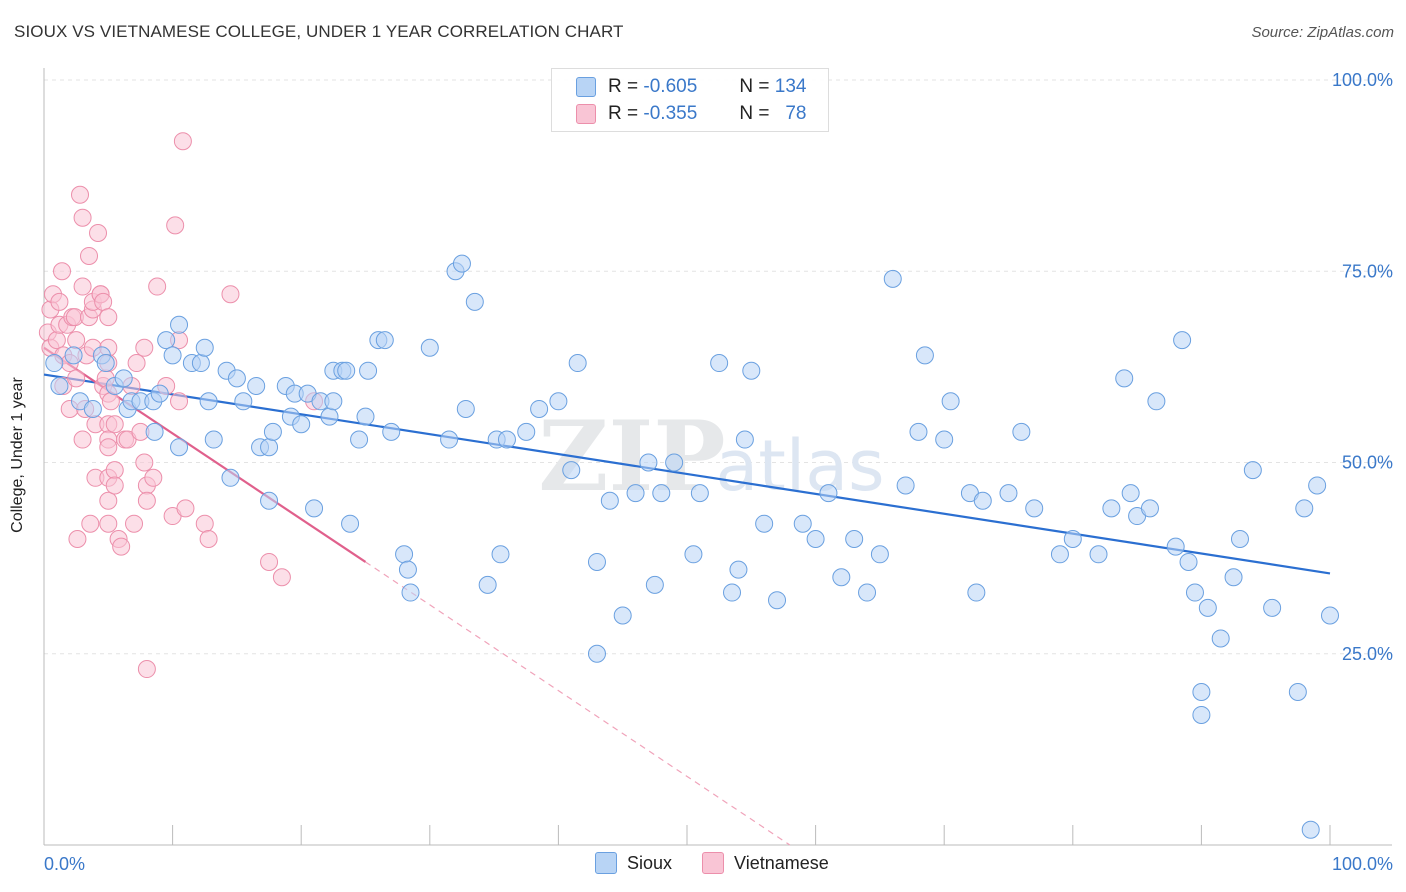 The image size is (1406, 892). What do you see at coordinates (1367, 463) in the screenshot?
I see `y-tick-label: 50.0%` at bounding box center [1367, 463].